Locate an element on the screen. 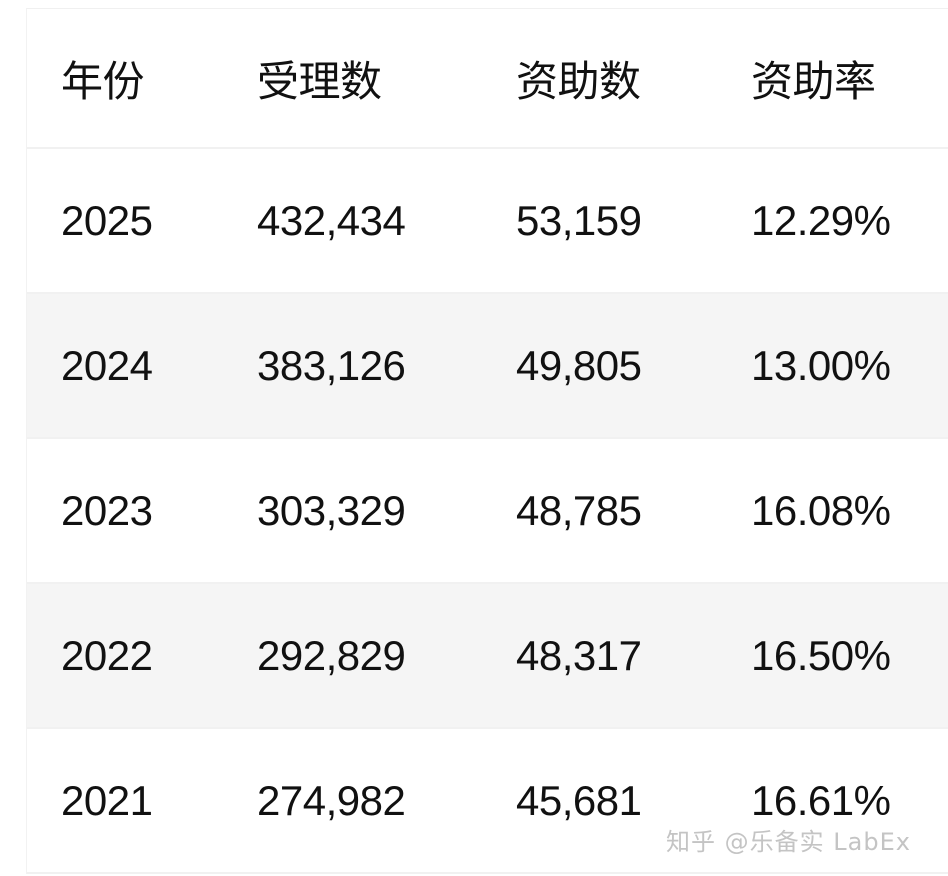 This screenshot has height=876, width=948. cell-funded: 45,681 is located at coordinates (579, 800).